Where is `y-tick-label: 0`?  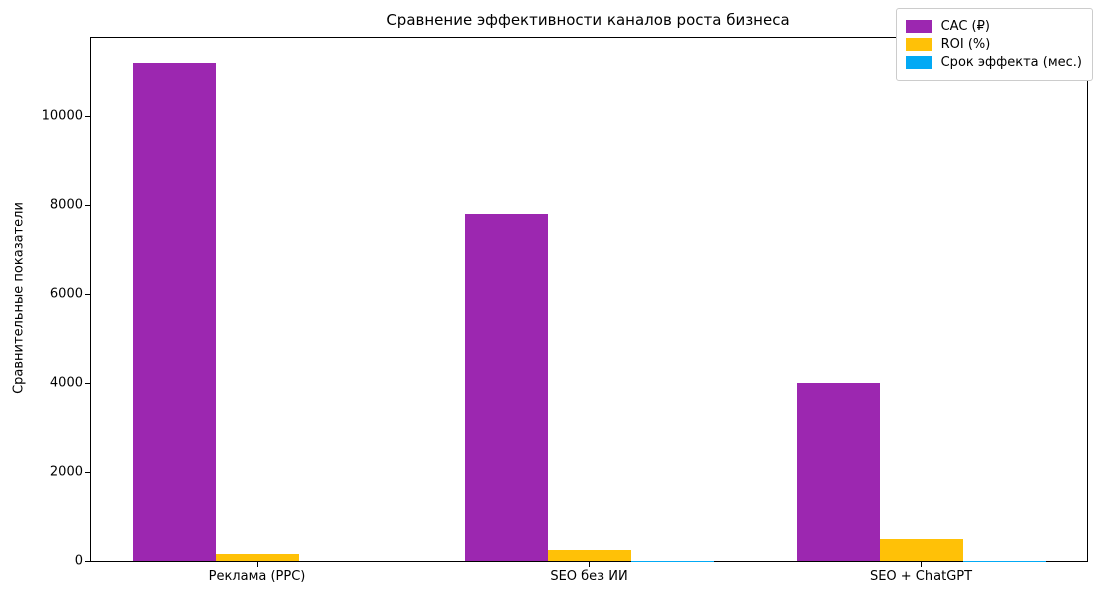 y-tick-label: 0 is located at coordinates (78, 561).